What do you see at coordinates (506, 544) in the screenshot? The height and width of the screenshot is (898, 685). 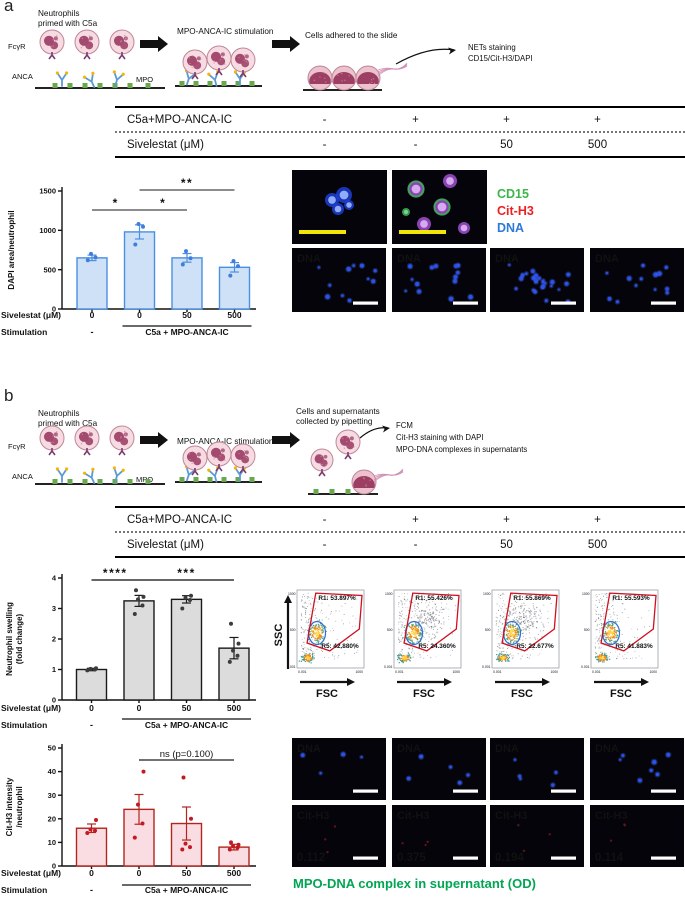 I see `condition-value: 50` at bounding box center [506, 544].